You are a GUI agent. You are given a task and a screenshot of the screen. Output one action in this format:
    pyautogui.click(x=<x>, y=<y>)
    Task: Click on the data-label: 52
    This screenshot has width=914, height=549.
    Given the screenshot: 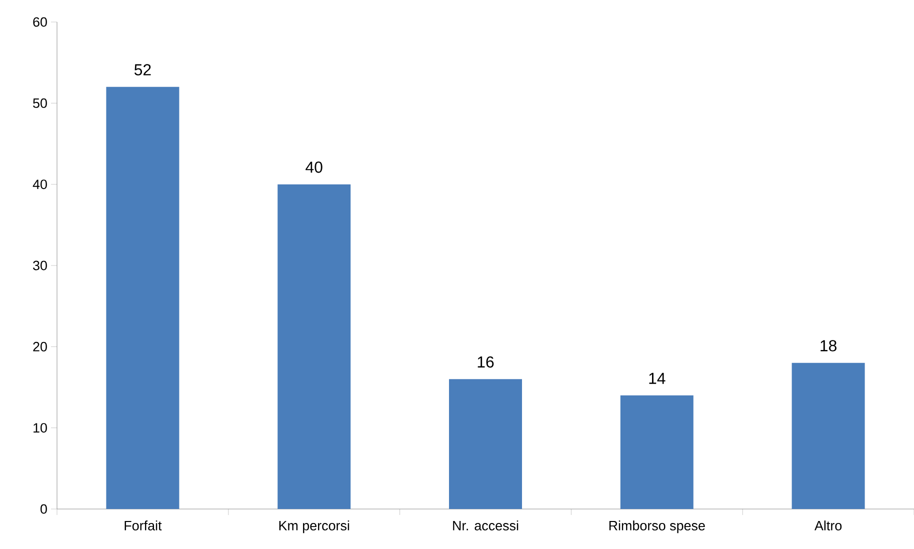 What is the action you would take?
    pyautogui.click(x=142, y=70)
    